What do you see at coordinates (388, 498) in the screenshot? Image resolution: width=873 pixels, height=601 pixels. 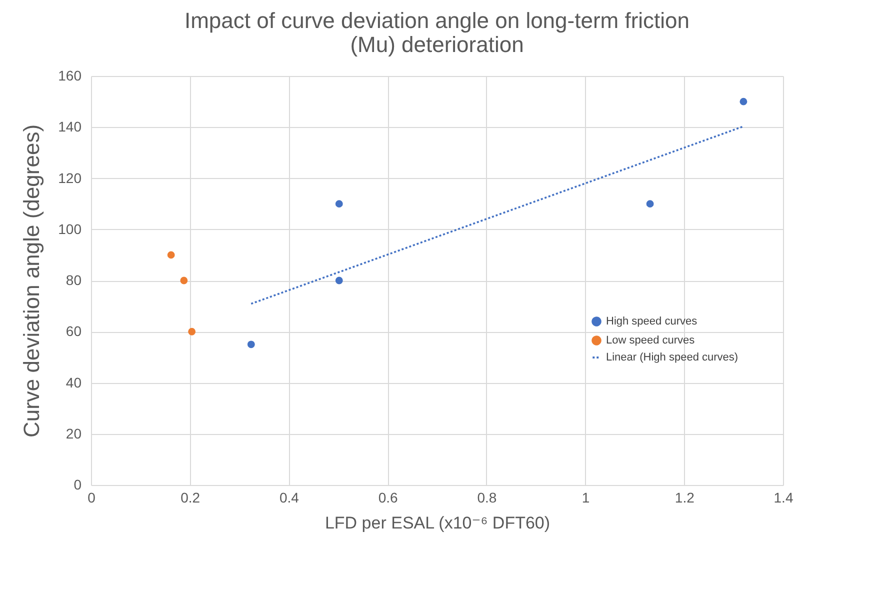 I see `x-tick-label: 0.6` at bounding box center [388, 498].